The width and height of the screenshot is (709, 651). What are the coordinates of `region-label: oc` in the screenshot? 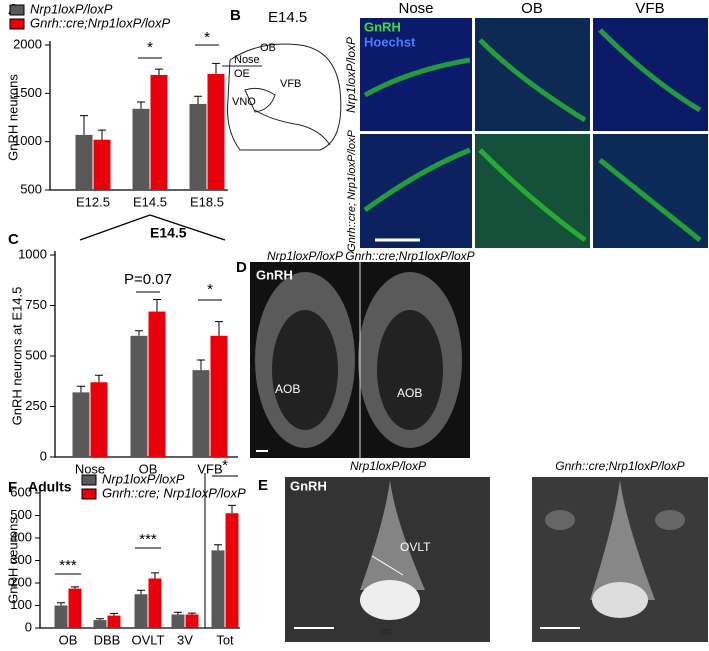 It's located at (386, 632).